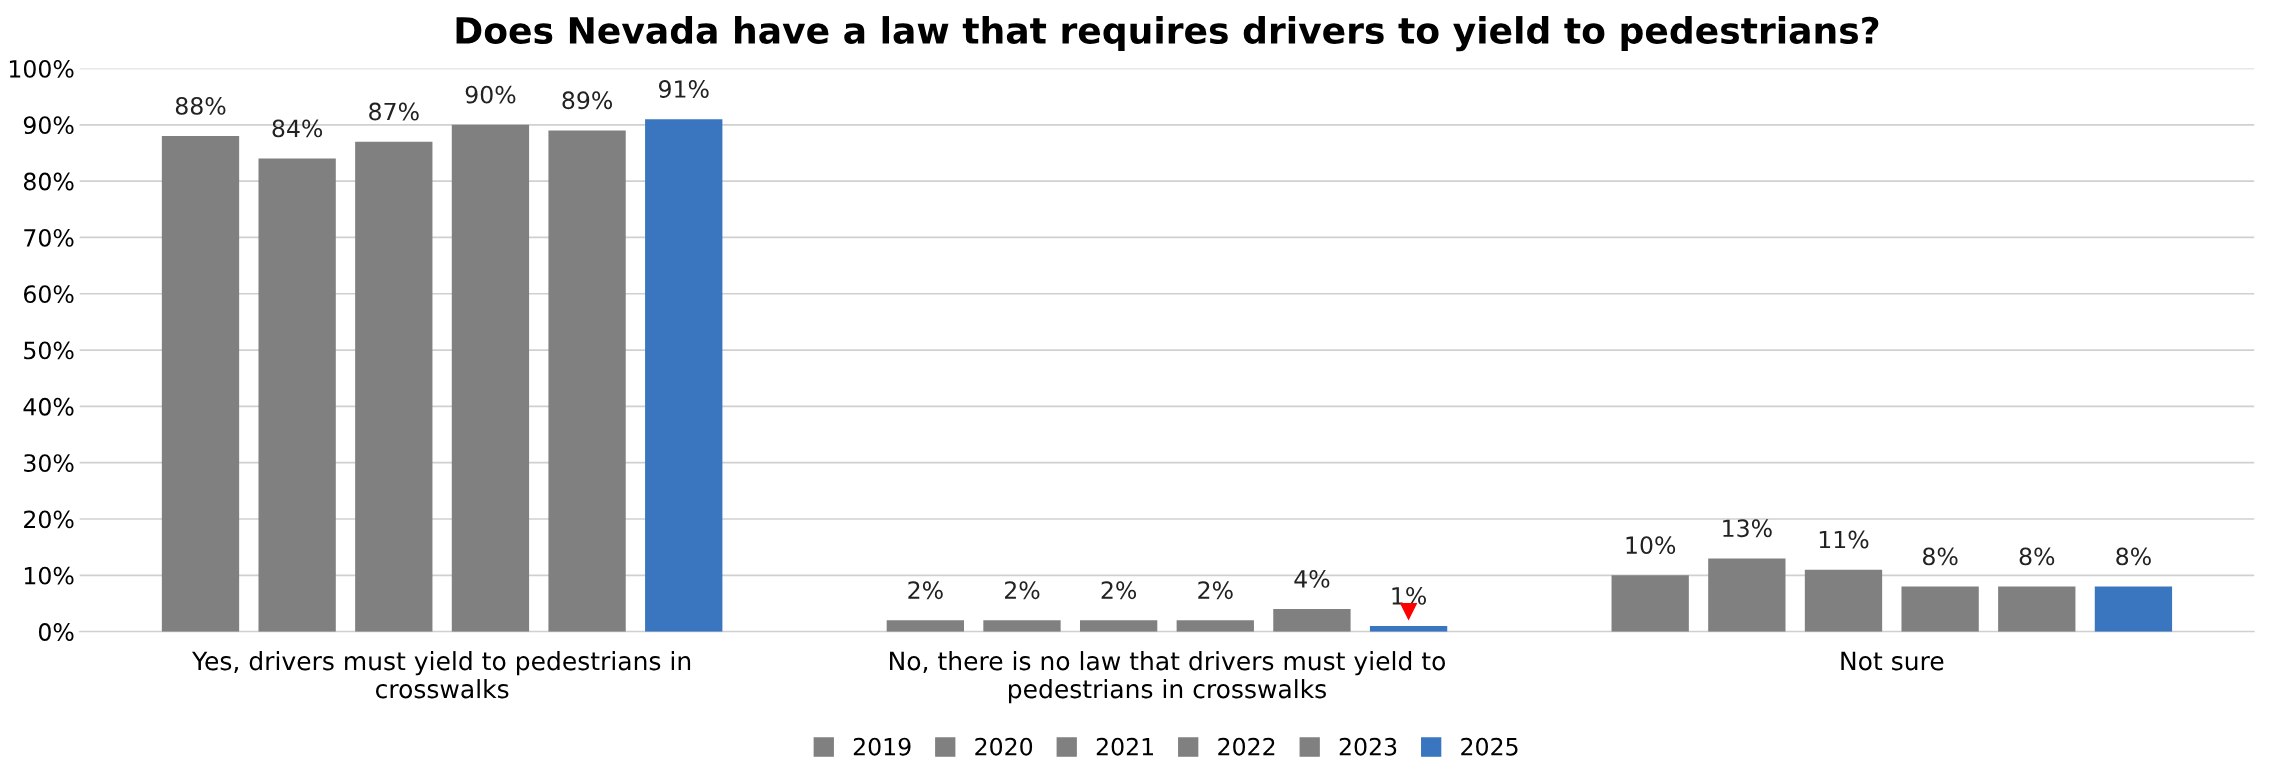 The image size is (2277, 761). What do you see at coordinates (1409, 595) in the screenshot?
I see `text: 1%` at bounding box center [1409, 595].